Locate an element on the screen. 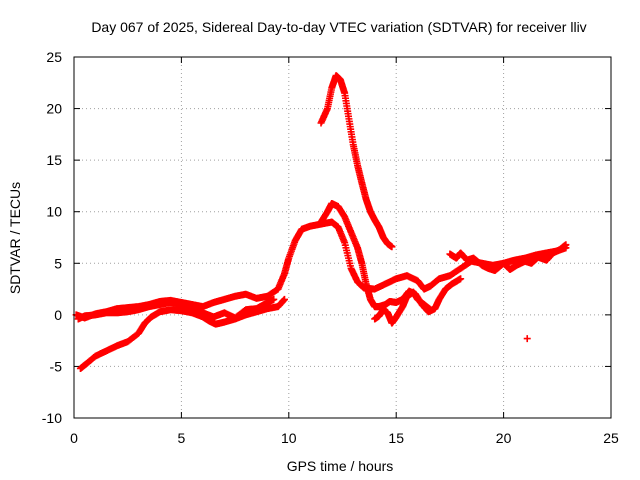 The image size is (640, 480). x-tick-label: 5 is located at coordinates (182, 438).